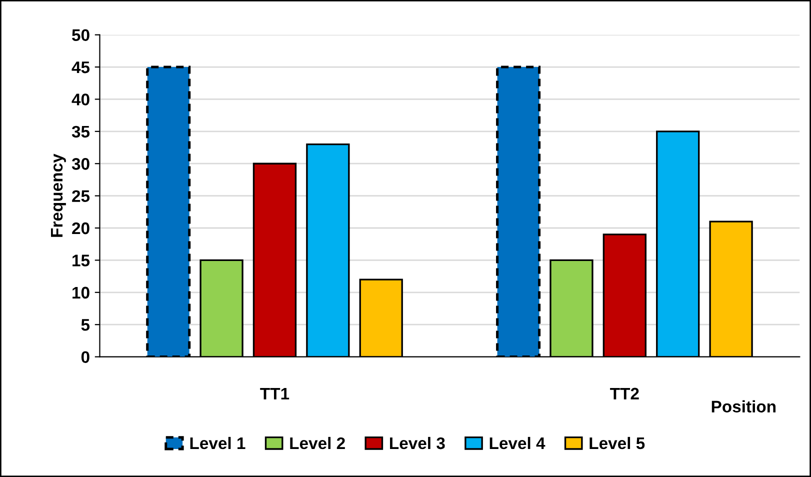 The image size is (811, 477). Describe the element at coordinates (81, 164) in the screenshot. I see `y-tick-label: 30` at that location.